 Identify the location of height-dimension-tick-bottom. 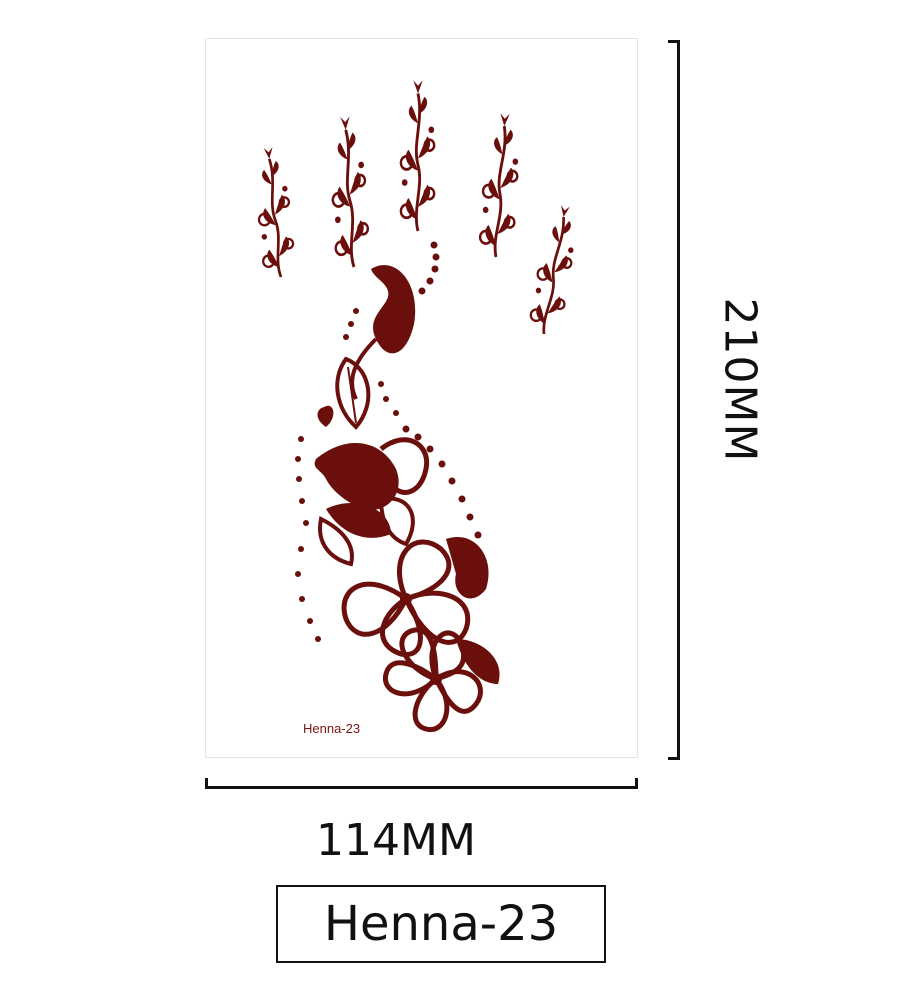
(674, 758).